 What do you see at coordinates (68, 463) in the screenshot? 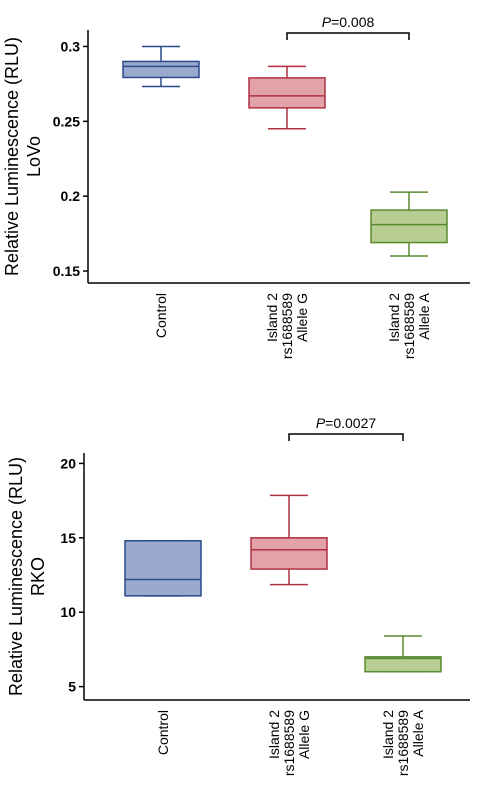
I see `y-tick-label: 20` at bounding box center [68, 463].